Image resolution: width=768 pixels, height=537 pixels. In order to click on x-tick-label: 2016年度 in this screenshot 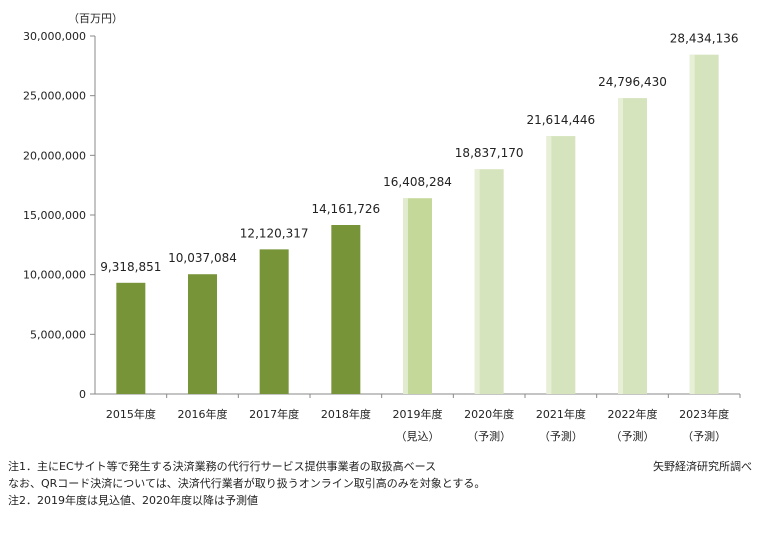, I will do `click(203, 414)`.